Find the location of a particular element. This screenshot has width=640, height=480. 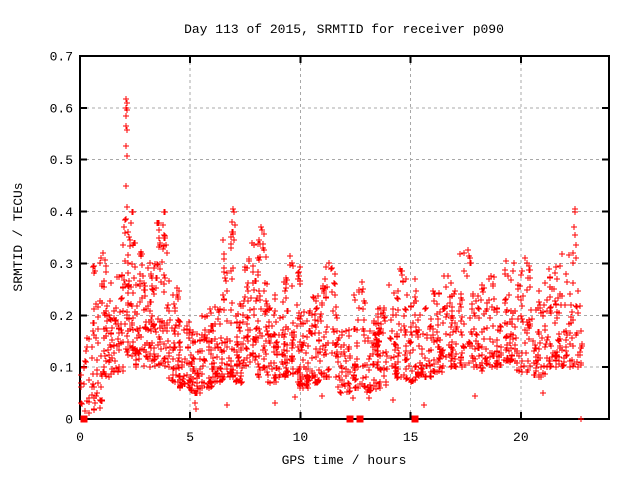

y-tick-label: 0.7 is located at coordinates (61, 57).